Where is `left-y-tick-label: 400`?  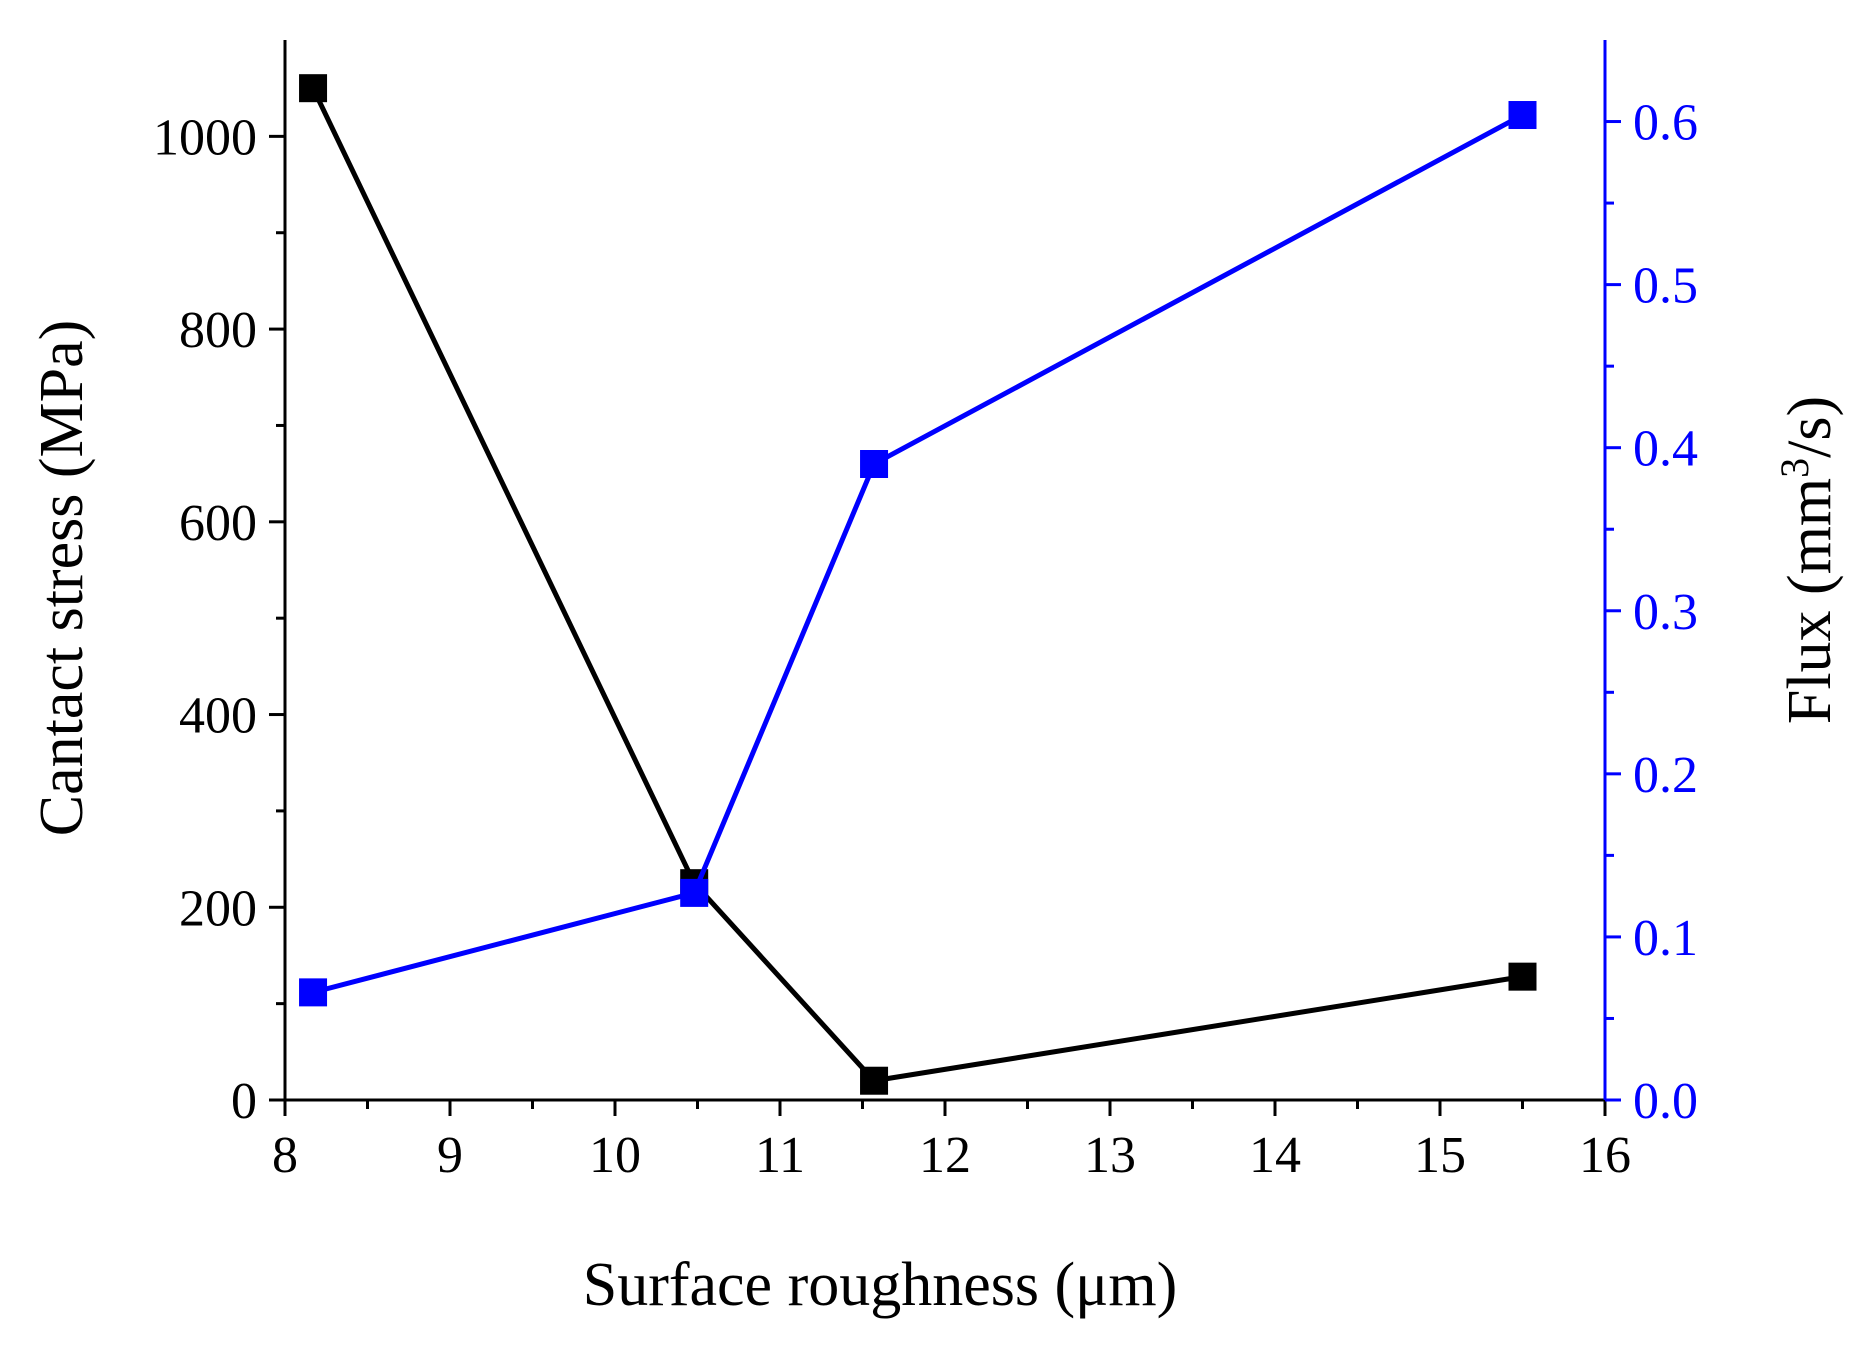
left-y-tick-label: 400 is located at coordinates (218, 716).